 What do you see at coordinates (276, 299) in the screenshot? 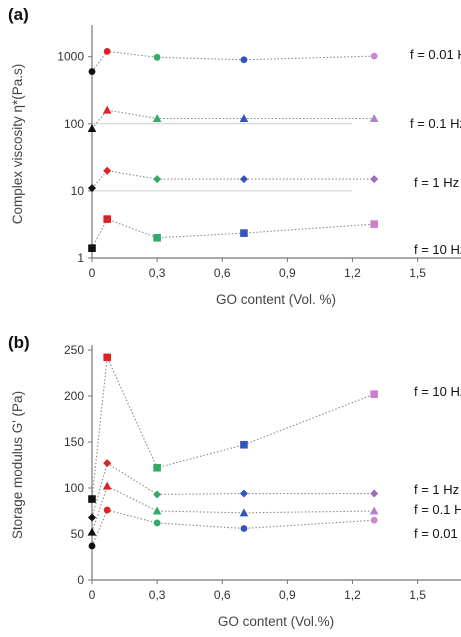
I see `x-axis-title: GO content (Vol. %)` at bounding box center [276, 299].